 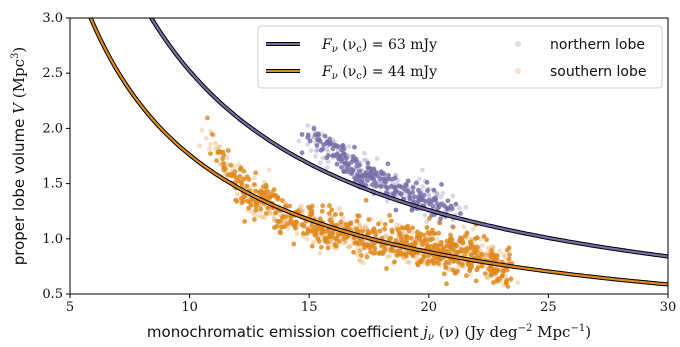 What do you see at coordinates (518, 44) in the screenshot?
I see `legend-marker-northern` at bounding box center [518, 44].